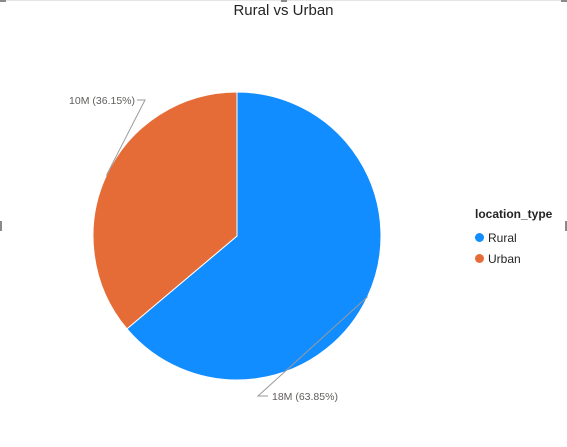 This screenshot has height=447, width=567. I want to click on resize-handle-left, so click(1, 226).